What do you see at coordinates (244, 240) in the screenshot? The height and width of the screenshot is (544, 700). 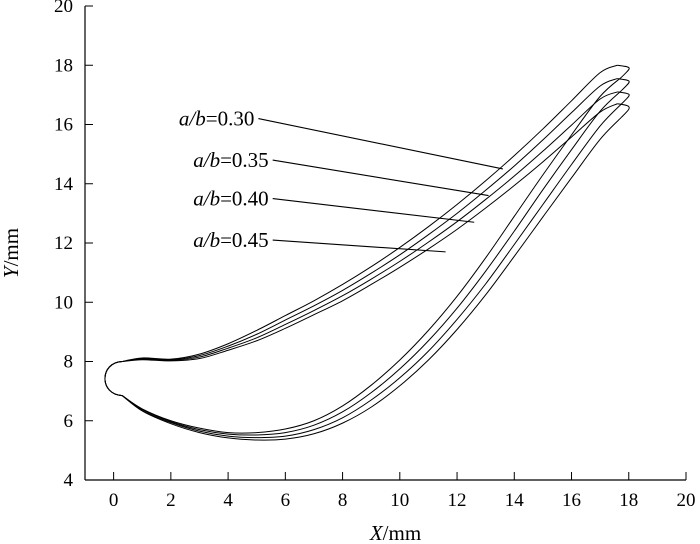 I see `series-label-value: =0.45` at bounding box center [244, 240].